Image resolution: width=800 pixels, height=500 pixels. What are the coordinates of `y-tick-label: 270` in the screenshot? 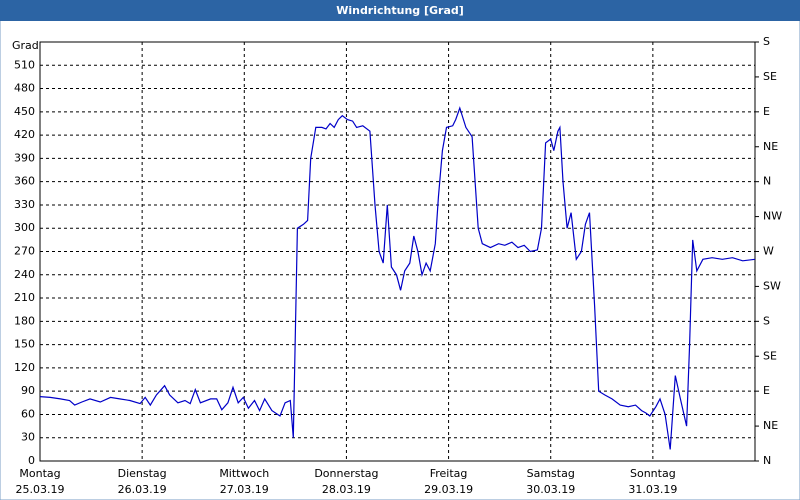 It's located at (24, 251).